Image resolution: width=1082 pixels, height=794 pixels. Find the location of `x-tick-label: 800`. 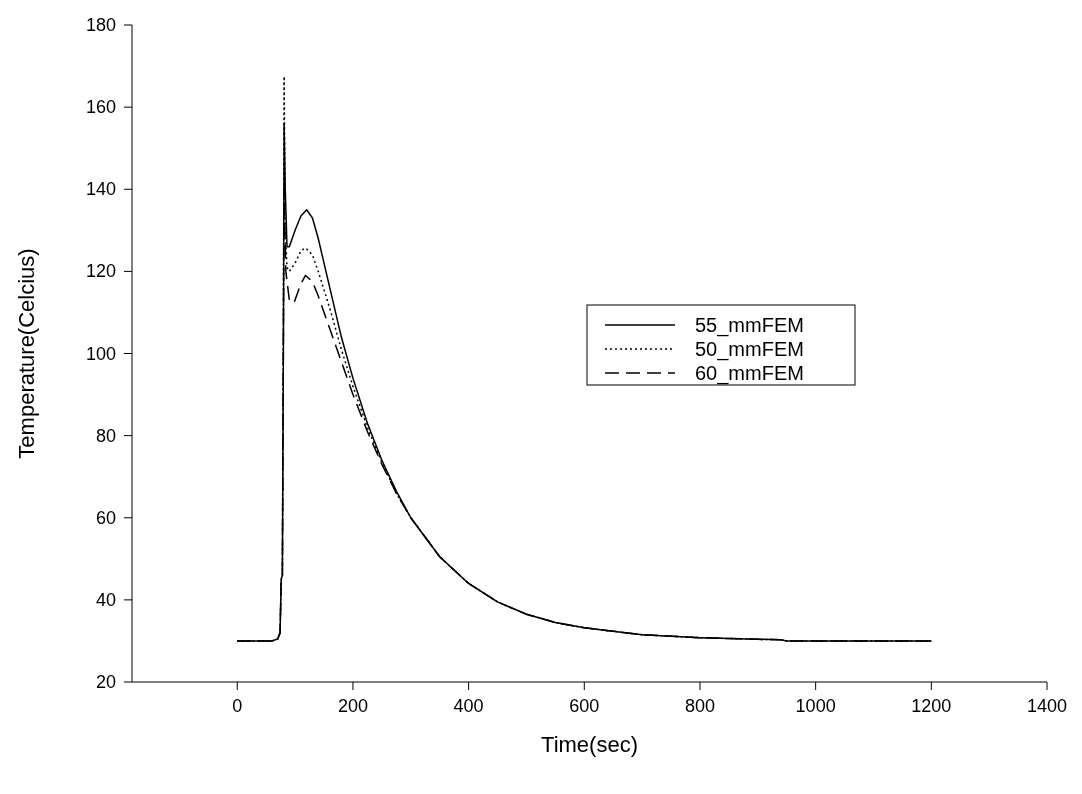

x-tick-label: 800 is located at coordinates (699, 706).